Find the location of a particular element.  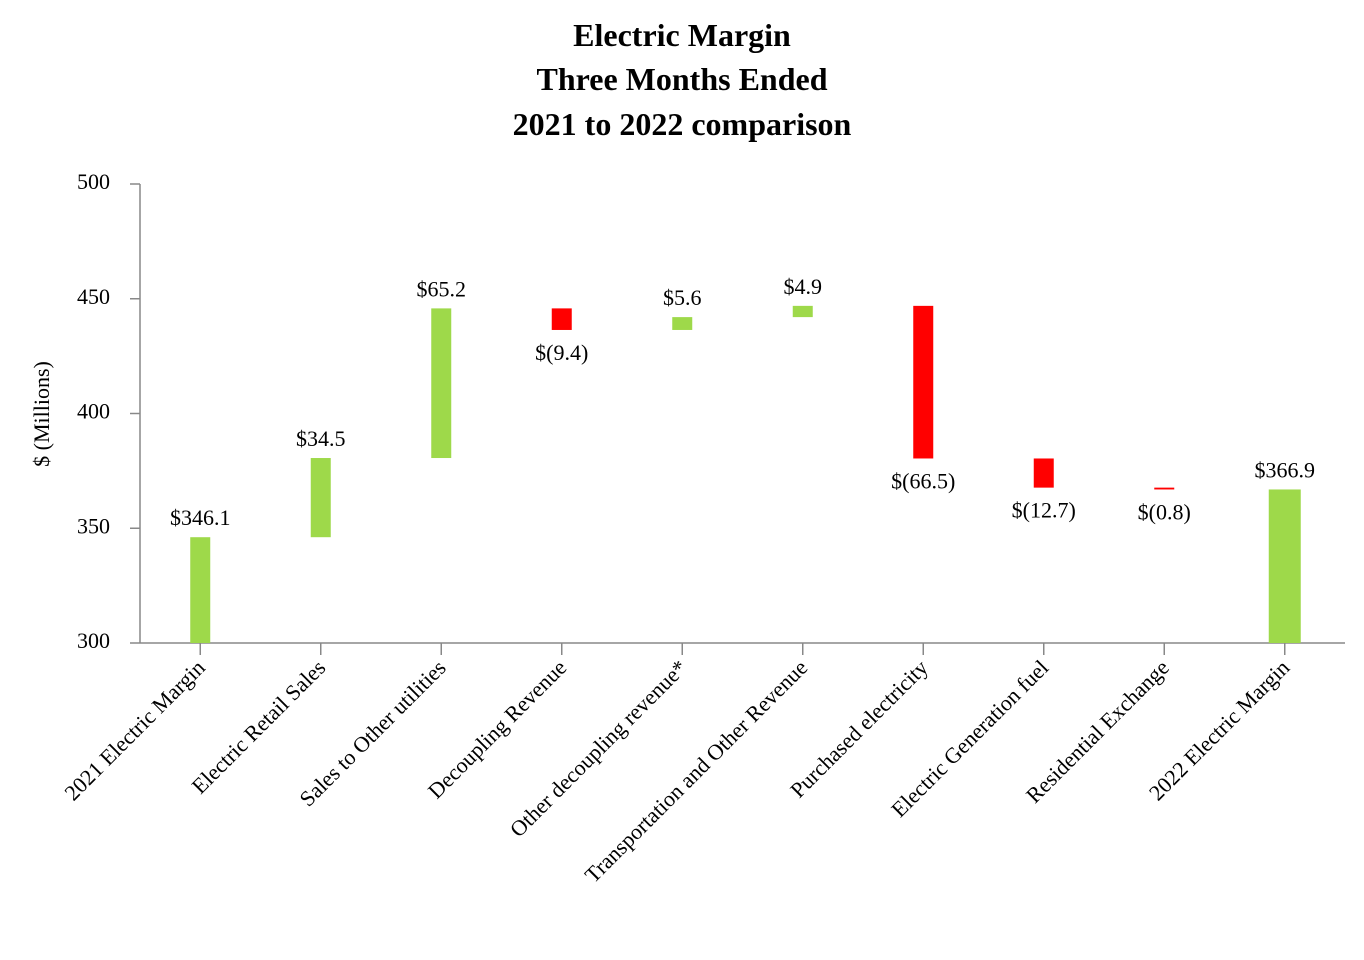

chart-title-line: Three Months Ended is located at coordinates (681, 79).